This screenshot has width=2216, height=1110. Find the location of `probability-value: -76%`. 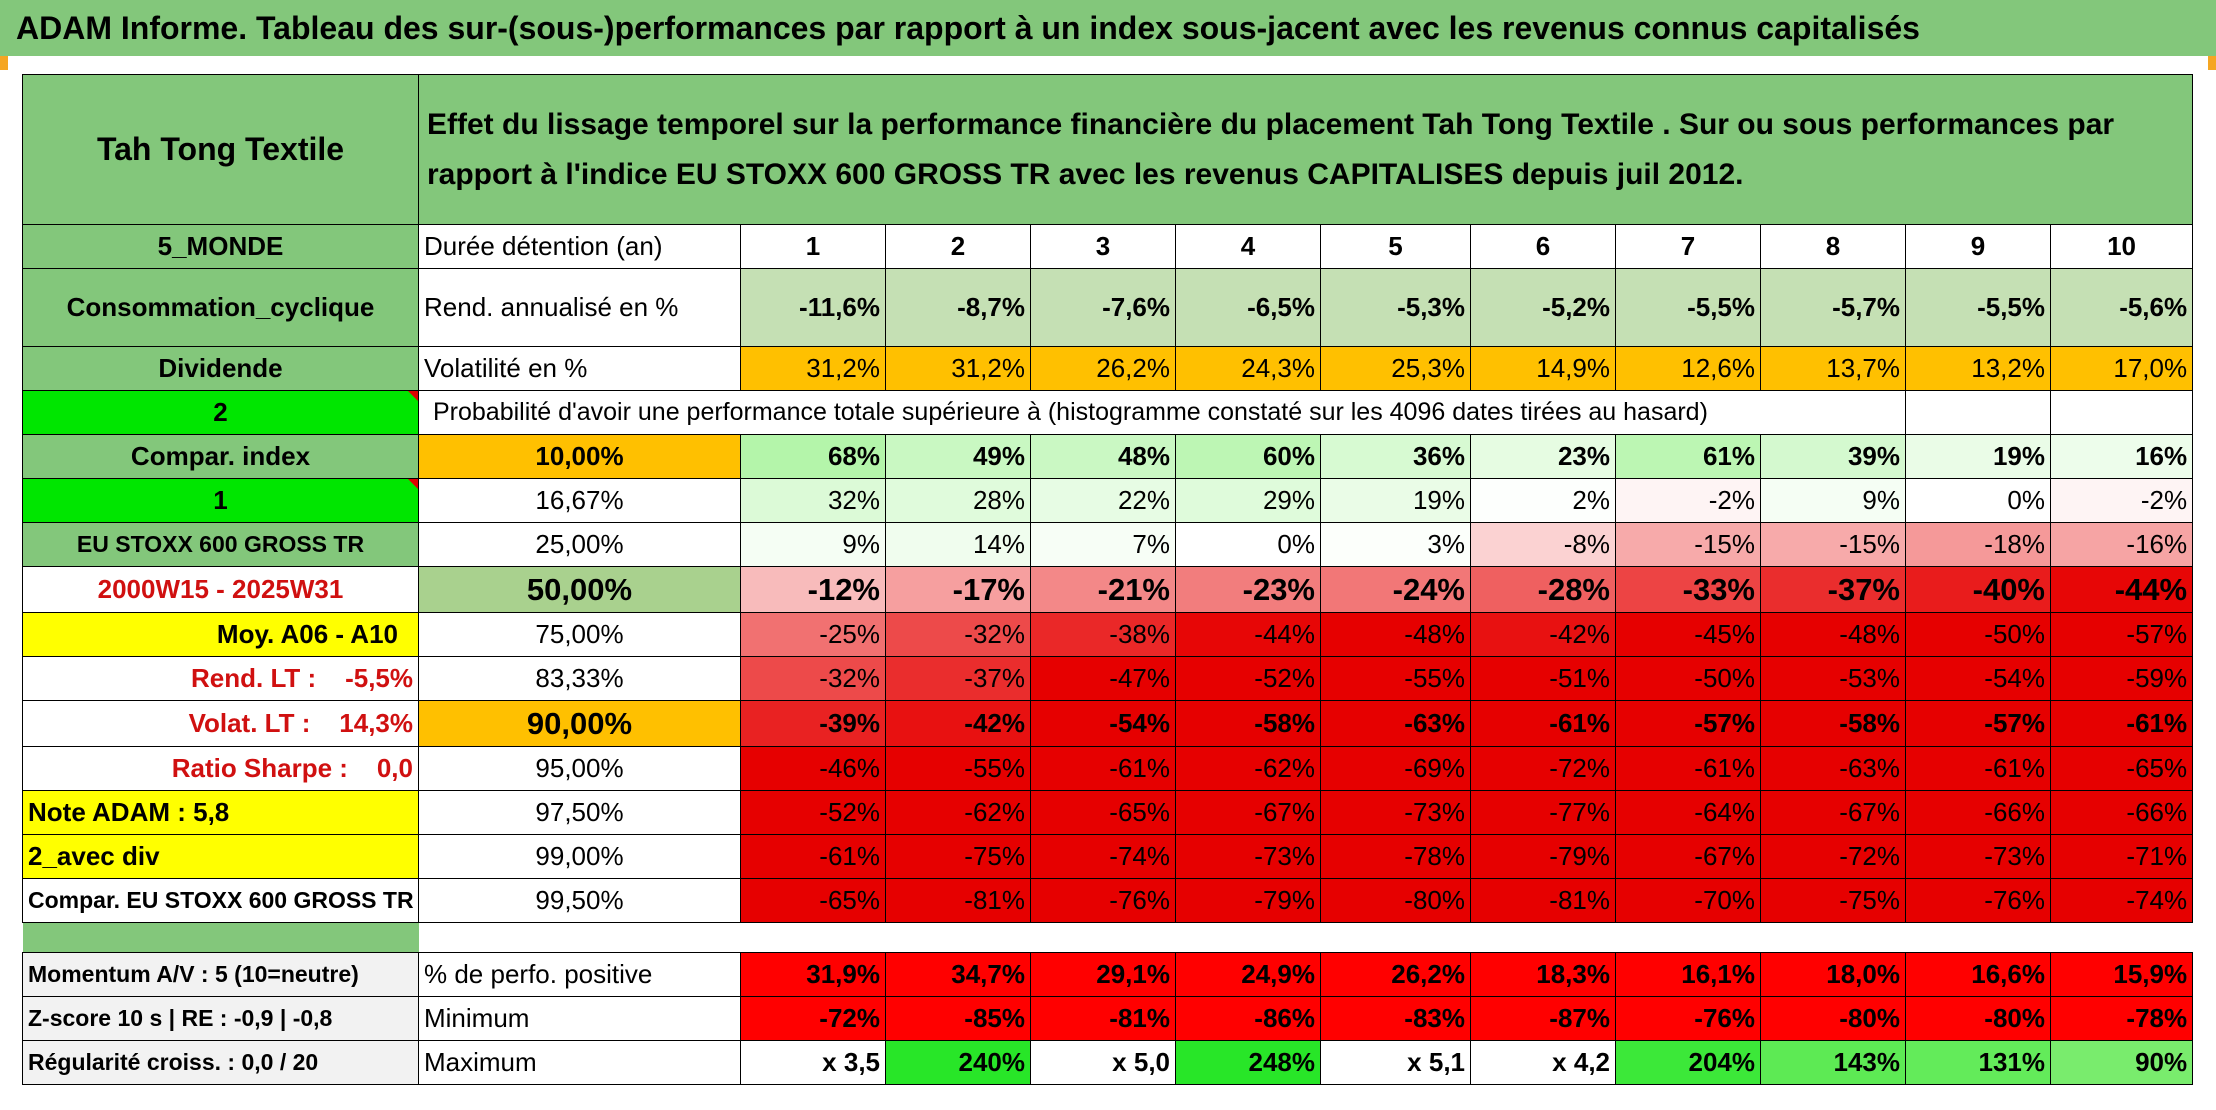

probability-value: -76% is located at coordinates (1978, 900).